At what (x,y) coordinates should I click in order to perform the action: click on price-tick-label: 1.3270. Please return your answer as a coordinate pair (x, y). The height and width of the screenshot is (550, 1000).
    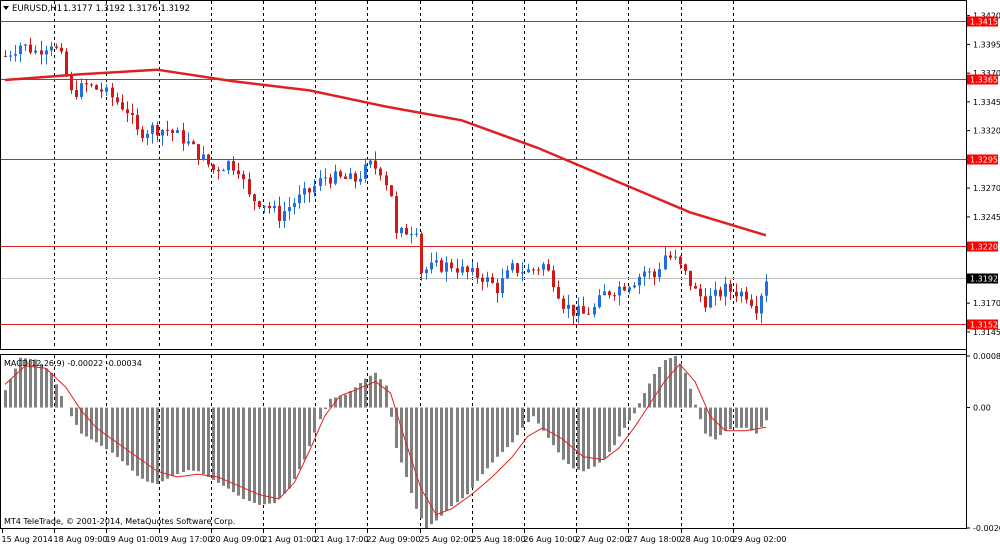
    Looking at the image, I should click on (986, 188).